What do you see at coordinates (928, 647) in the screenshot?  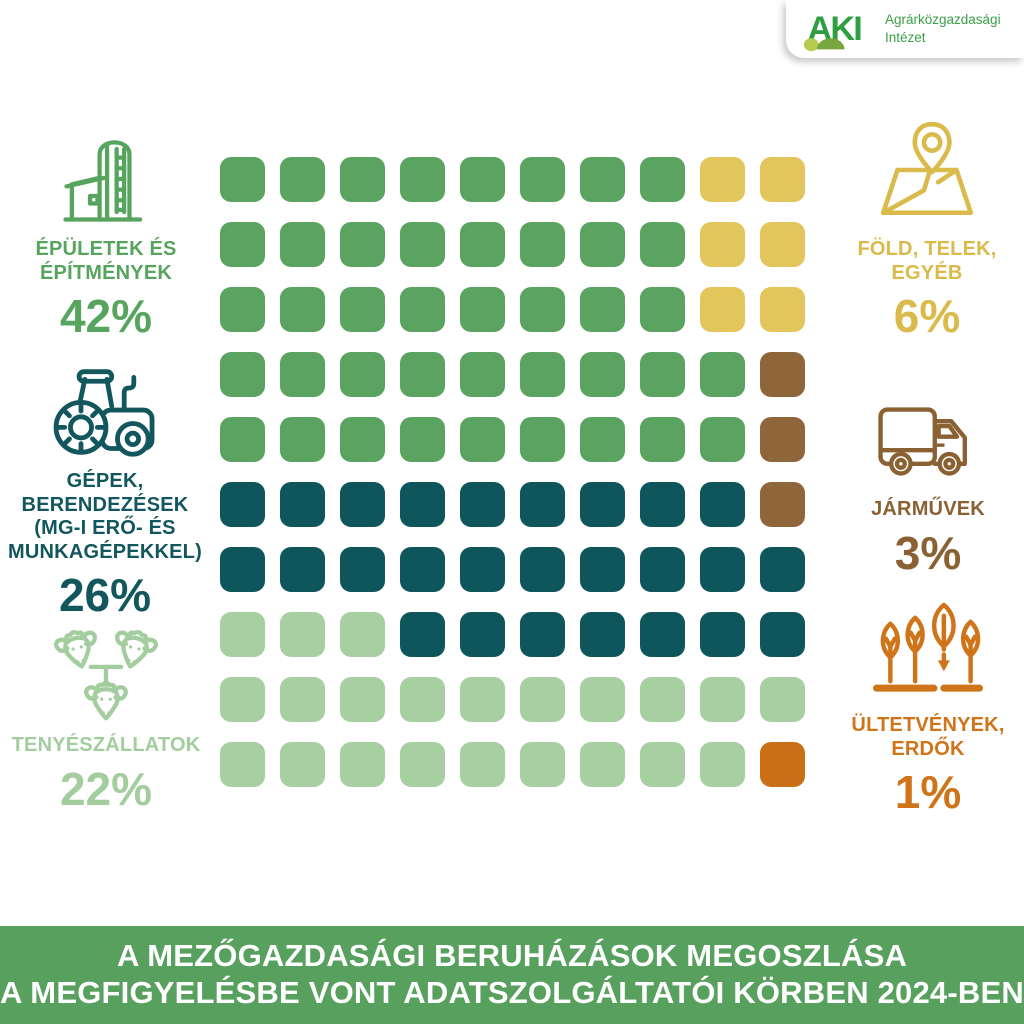 I see `trees-icon` at bounding box center [928, 647].